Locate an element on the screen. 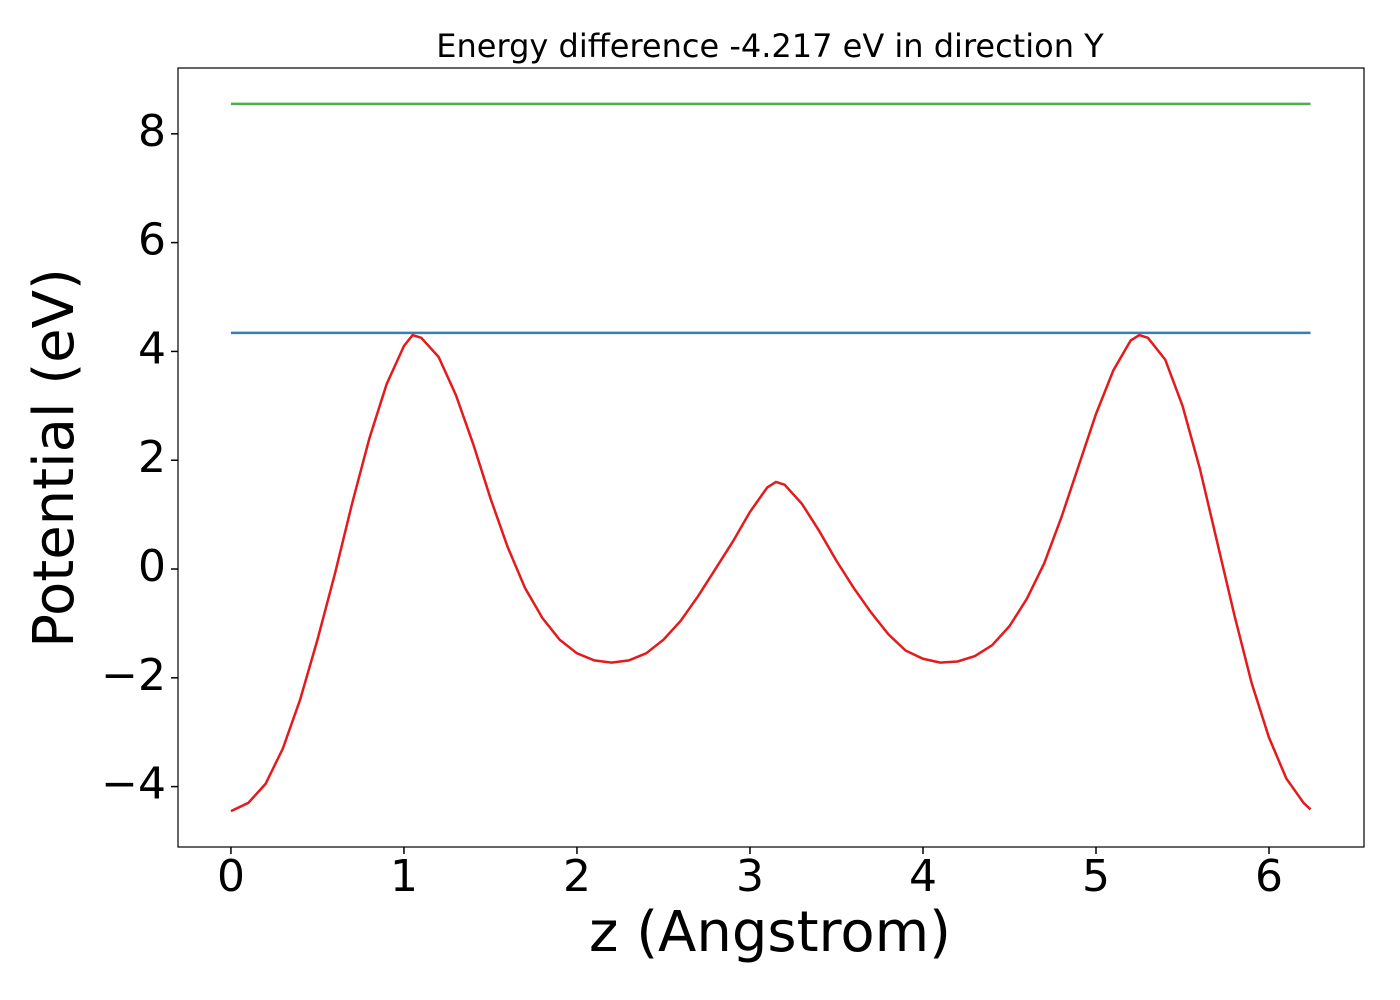  y-tick-label: 8 is located at coordinates (152, 131).